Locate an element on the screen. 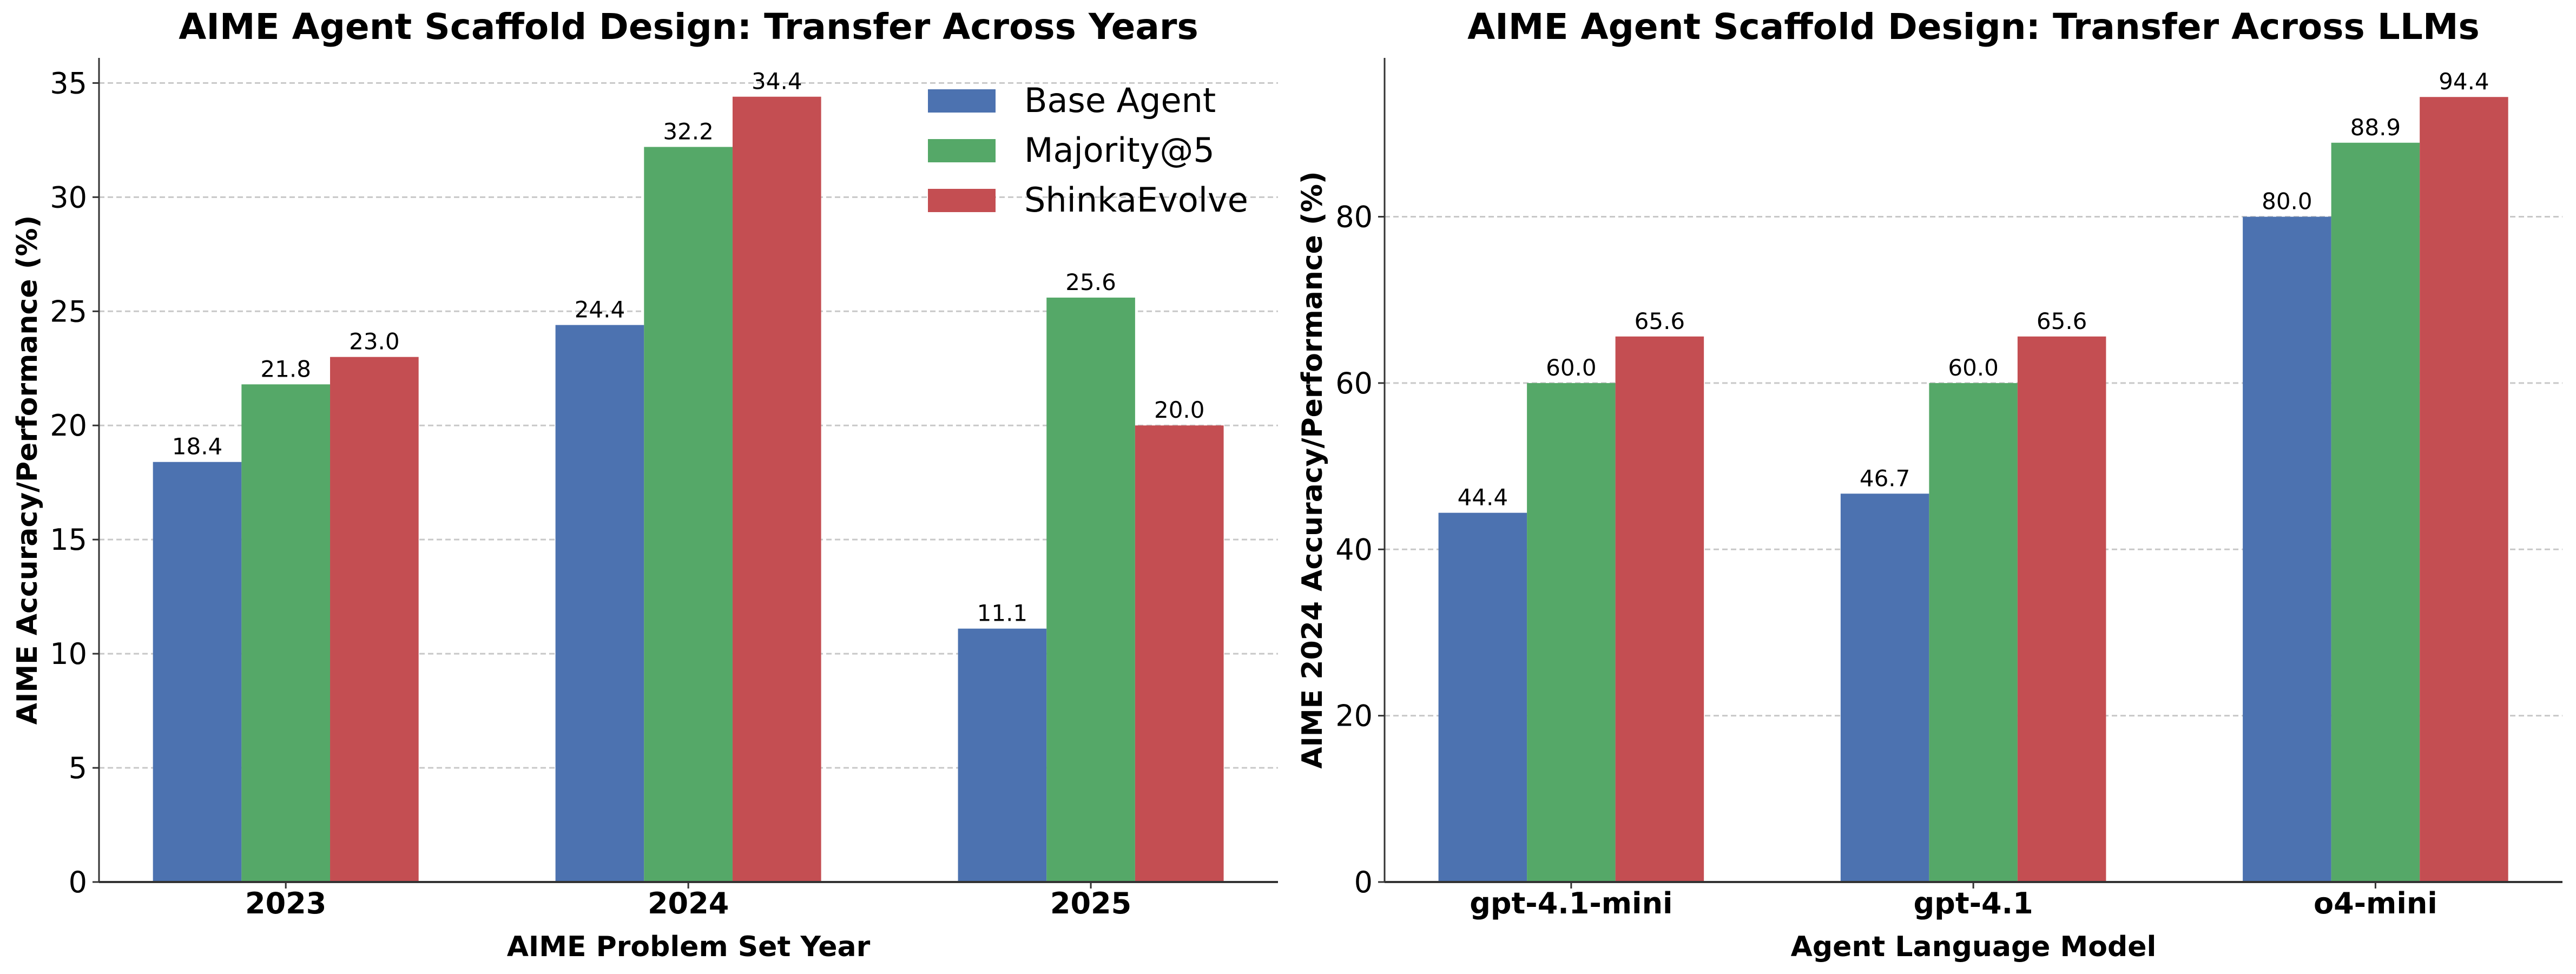  data-label: 20.0 is located at coordinates (1179, 410).